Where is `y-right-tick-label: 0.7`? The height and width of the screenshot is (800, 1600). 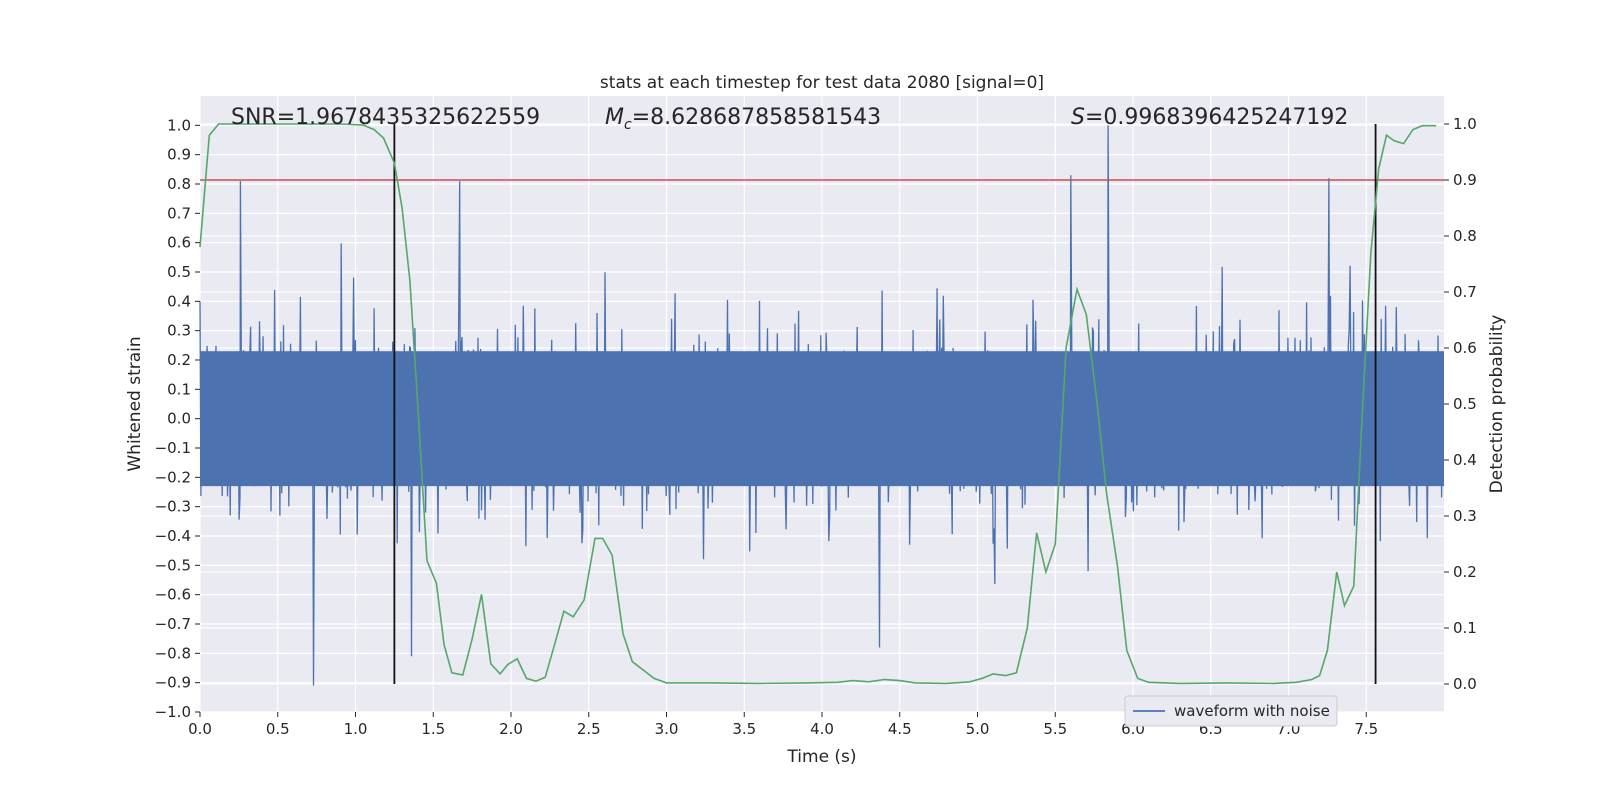
y-right-tick-label: 0.7 is located at coordinates (1465, 292).